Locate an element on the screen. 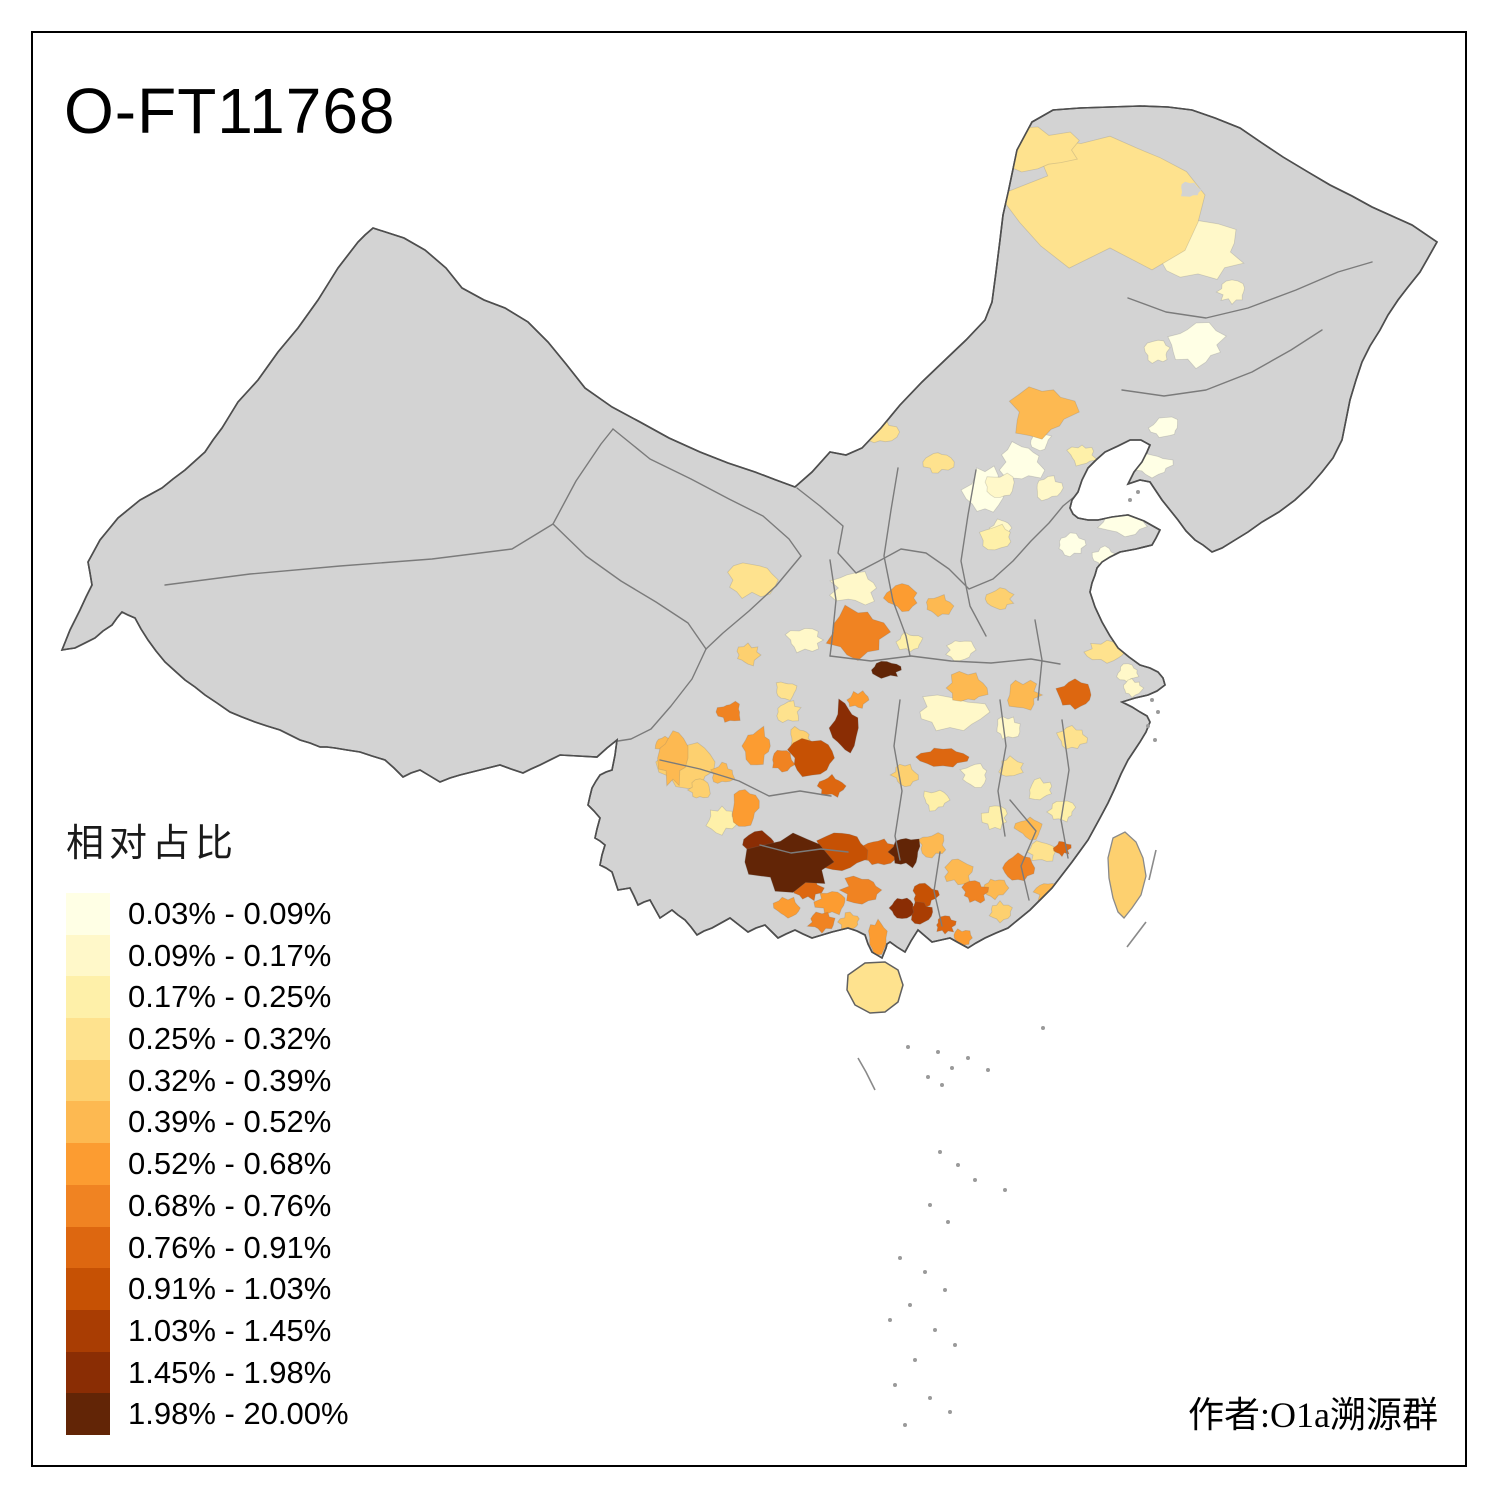 This screenshot has height=1500, width=1500. legend-row: 0.25% - 0.32% is located at coordinates (207, 1039).